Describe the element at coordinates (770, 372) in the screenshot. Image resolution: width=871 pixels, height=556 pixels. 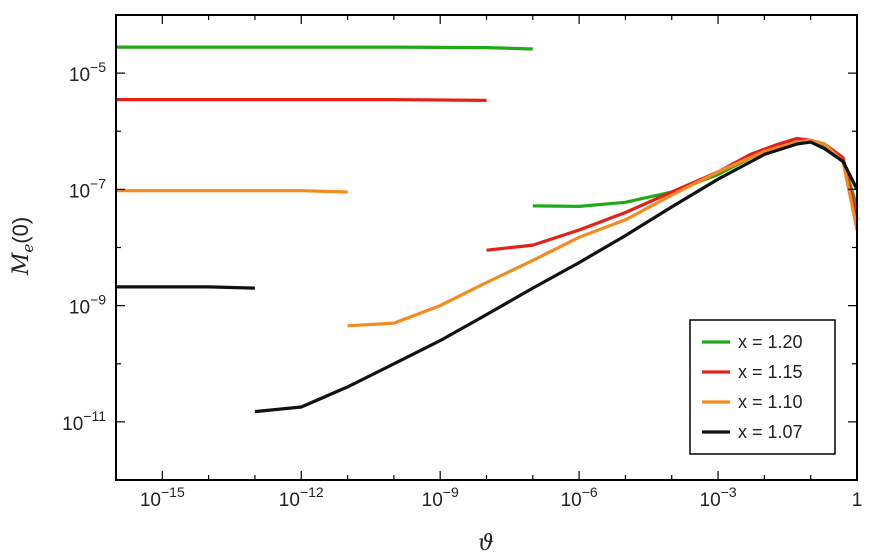
I see `legend-label: x = 1.15` at that location.